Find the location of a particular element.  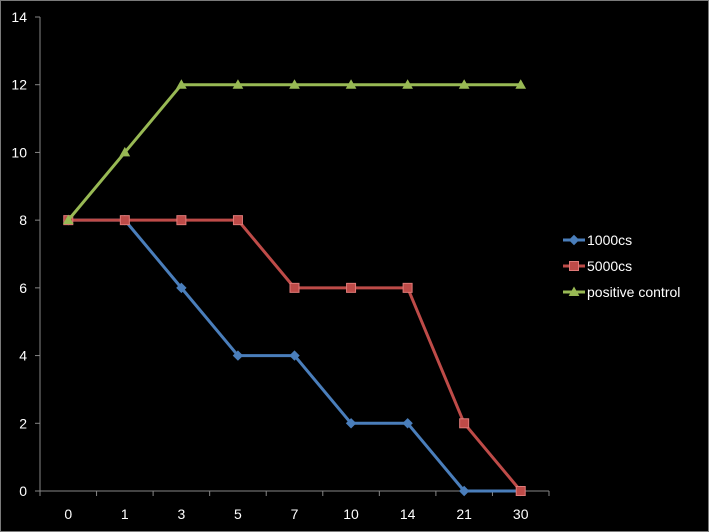

x-tick-label: 5 is located at coordinates (238, 514).